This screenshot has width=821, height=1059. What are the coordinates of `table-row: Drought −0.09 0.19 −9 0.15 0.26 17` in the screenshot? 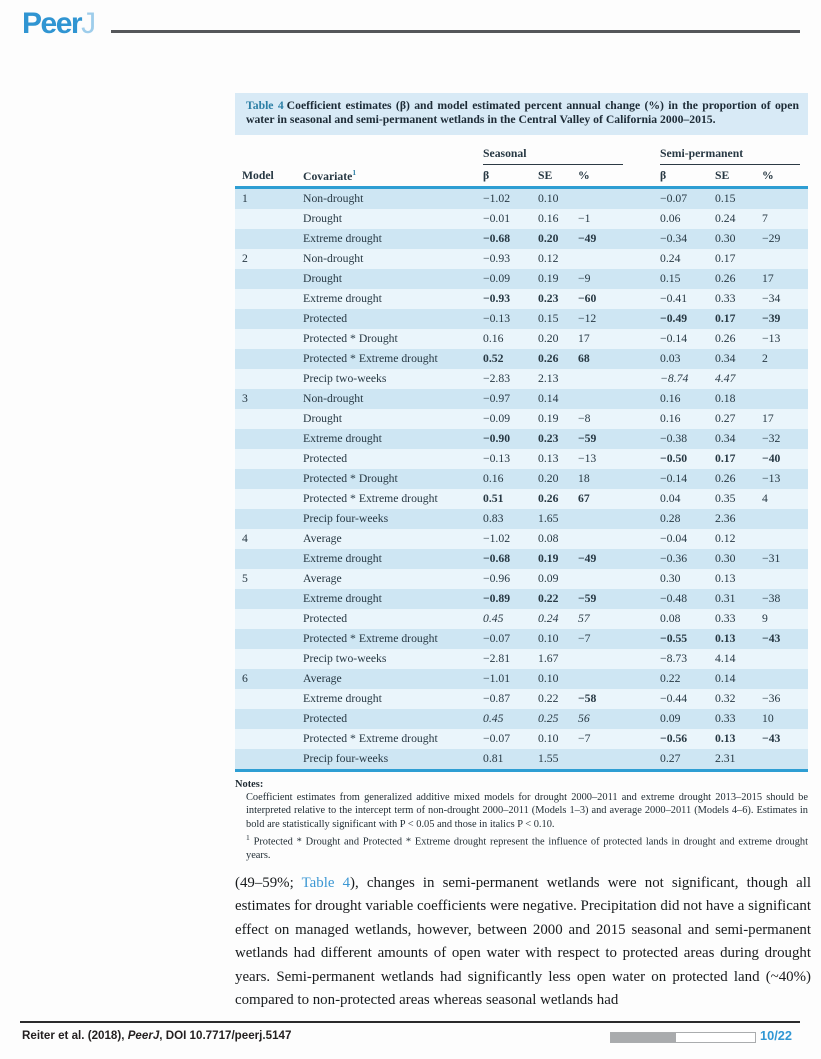 It's located at (522, 278).